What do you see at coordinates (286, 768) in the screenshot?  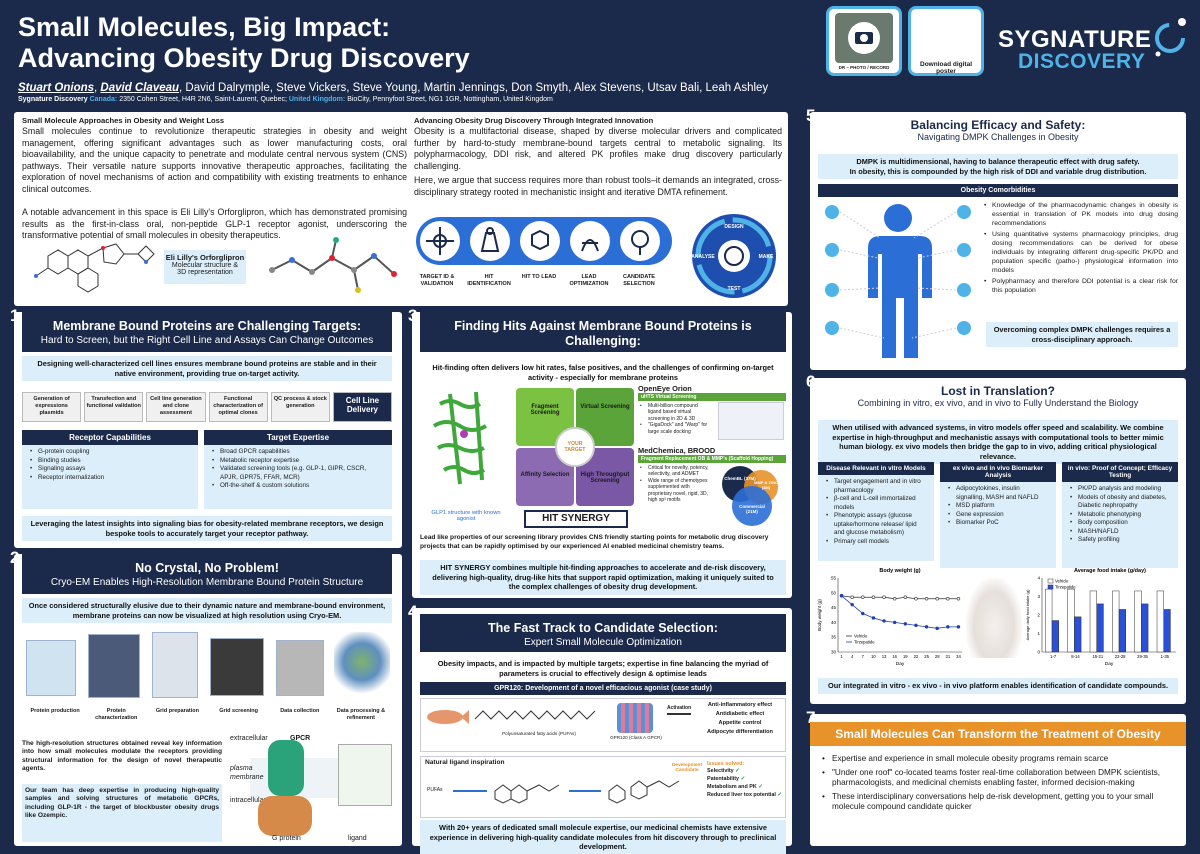 I see `gpcr-density` at bounding box center [286, 768].